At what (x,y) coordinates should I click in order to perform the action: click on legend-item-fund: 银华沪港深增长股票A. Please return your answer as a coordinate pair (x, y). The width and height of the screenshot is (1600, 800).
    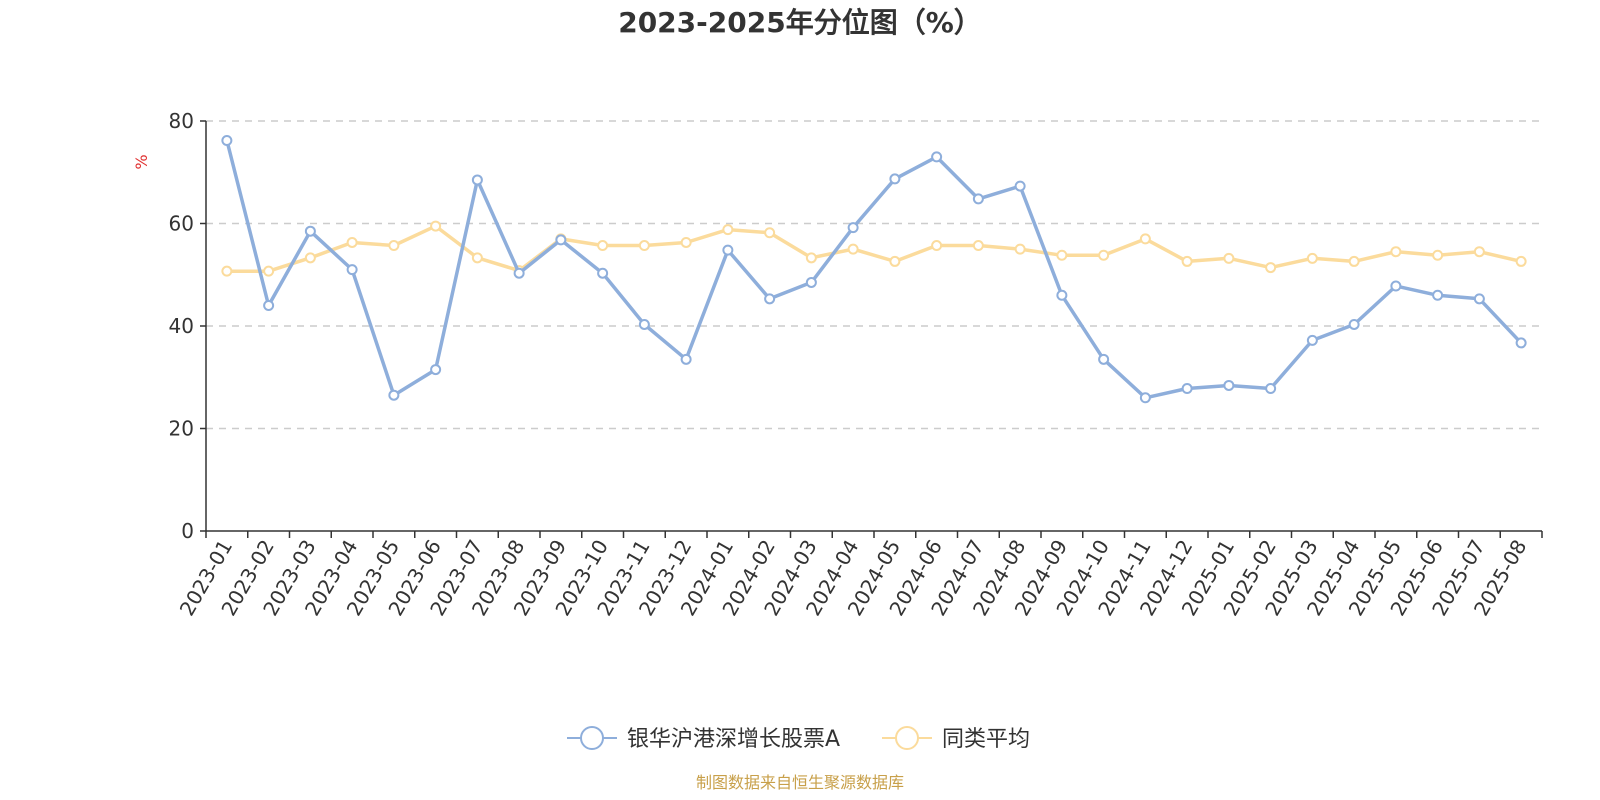
    Looking at the image, I should click on (703, 739).